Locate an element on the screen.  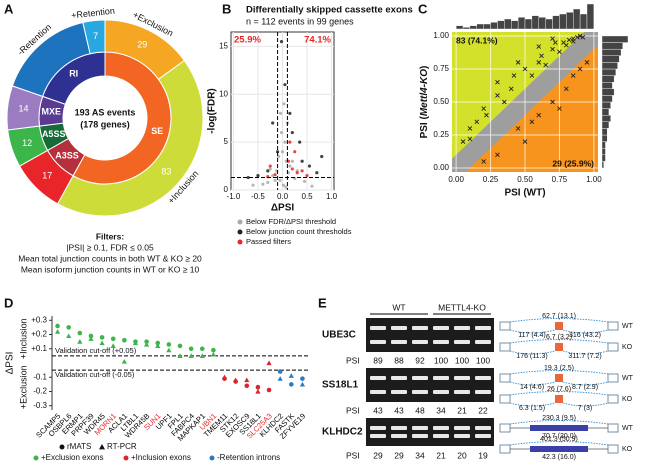
psi-value: 19 is located at coordinates (483, 455).